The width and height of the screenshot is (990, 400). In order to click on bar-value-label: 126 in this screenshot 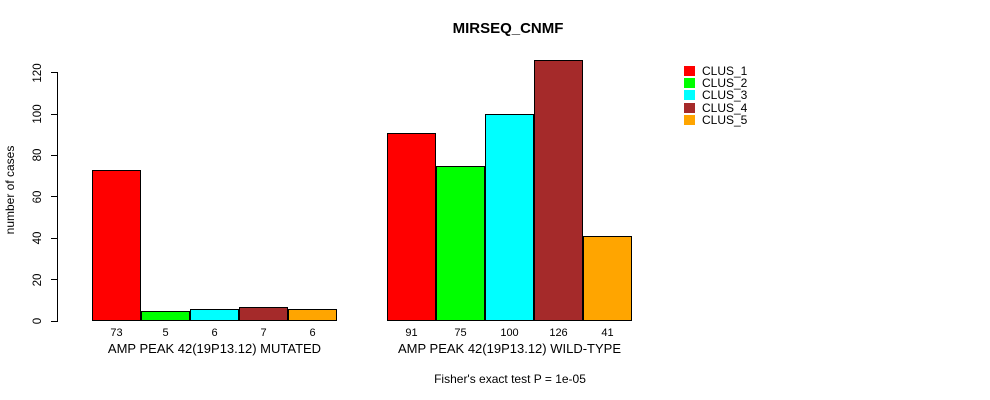, I will do `click(558, 333)`.